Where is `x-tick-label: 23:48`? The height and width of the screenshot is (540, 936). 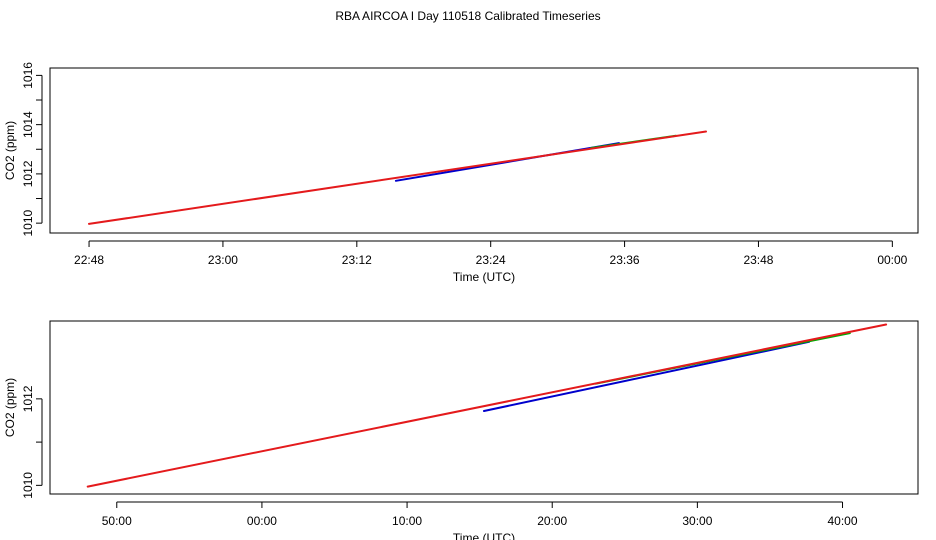
x-tick-label: 23:48 is located at coordinates (758, 260).